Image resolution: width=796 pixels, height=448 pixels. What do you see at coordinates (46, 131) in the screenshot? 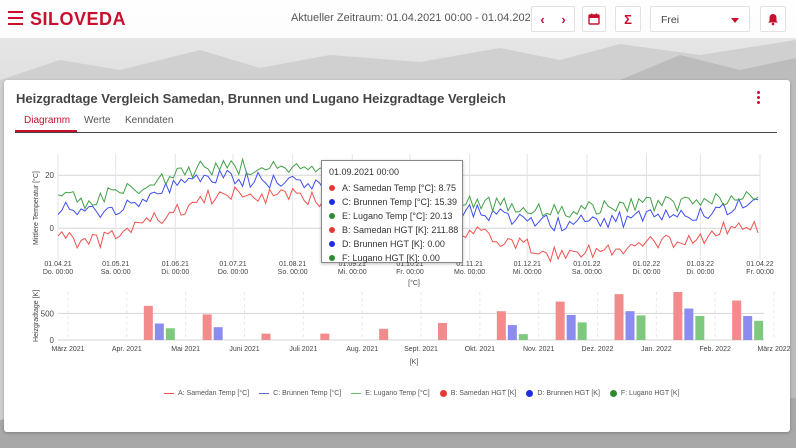
I see `active-tab-indicator` at bounding box center [46, 131].